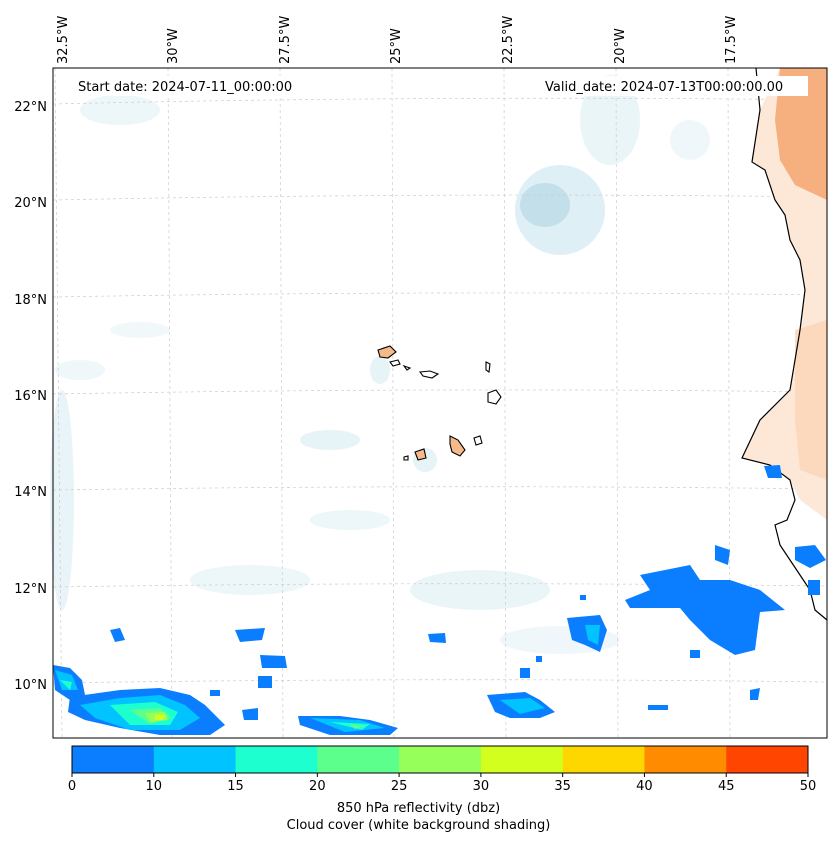 Image resolution: width=837 pixels, height=843 pixels. I want to click on colorbar-tick-label: 40, so click(644, 786).